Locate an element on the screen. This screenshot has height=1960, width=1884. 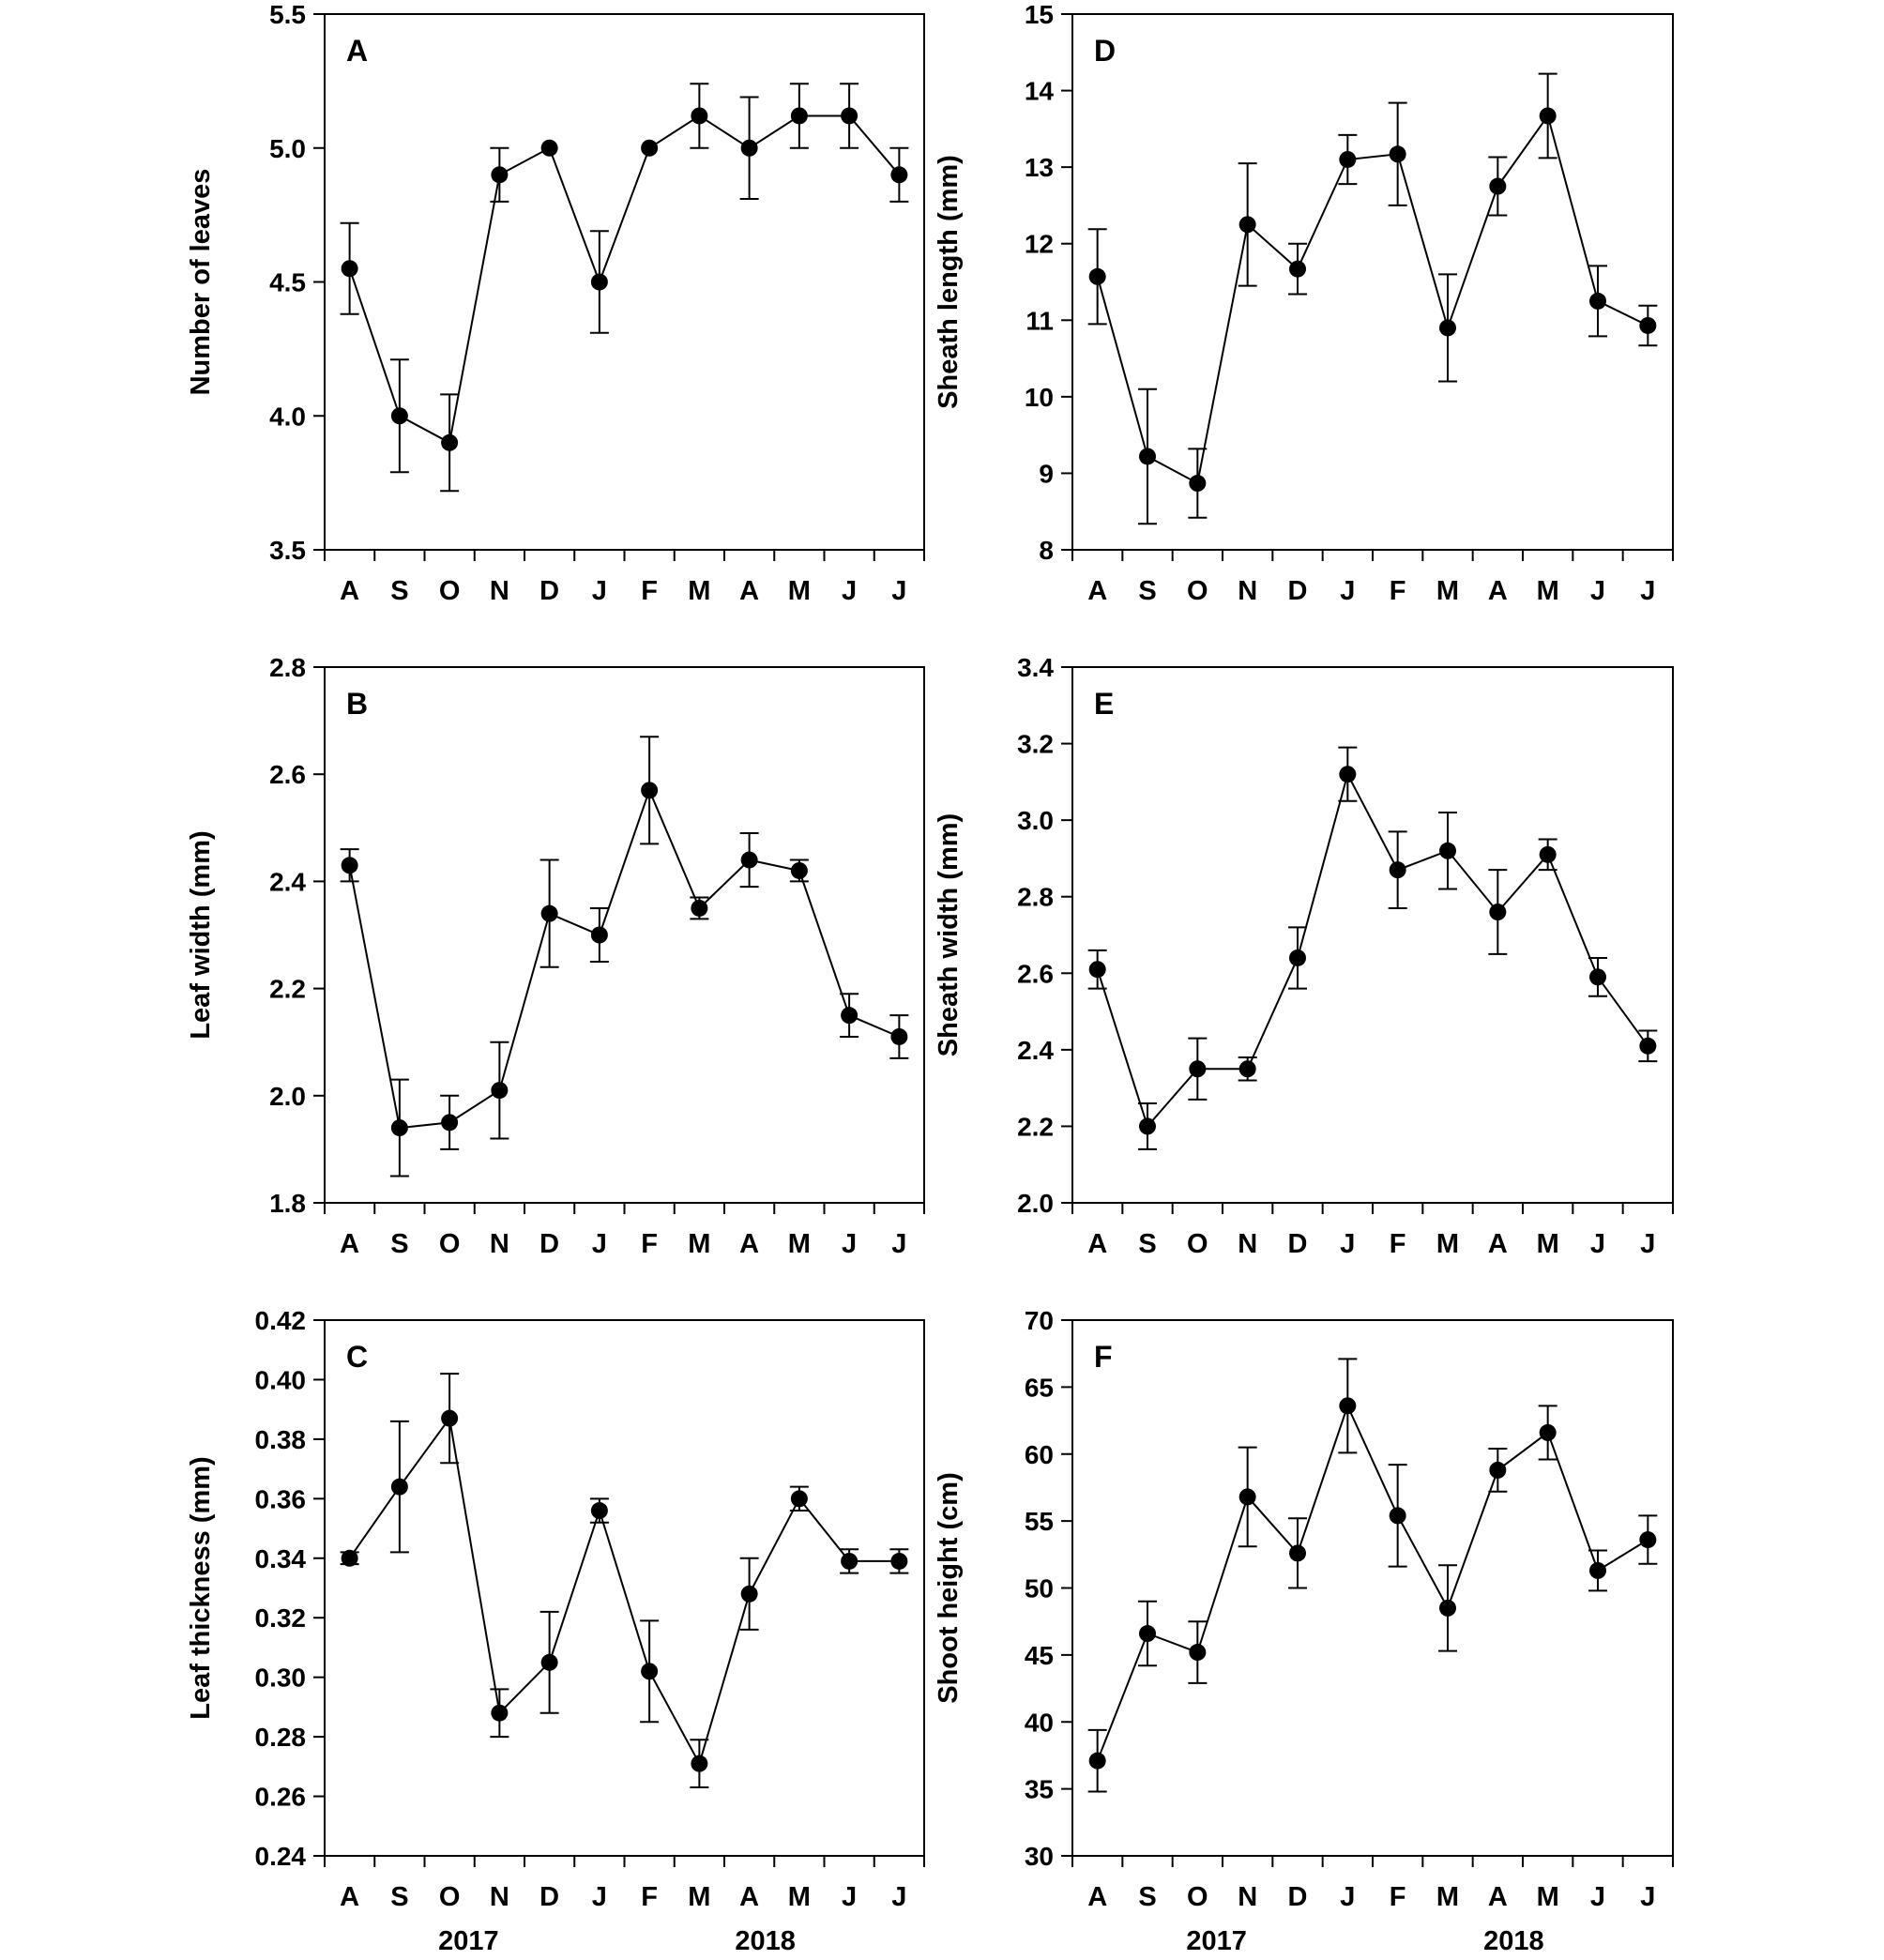
y-tick-label: 13 is located at coordinates (1039, 167).